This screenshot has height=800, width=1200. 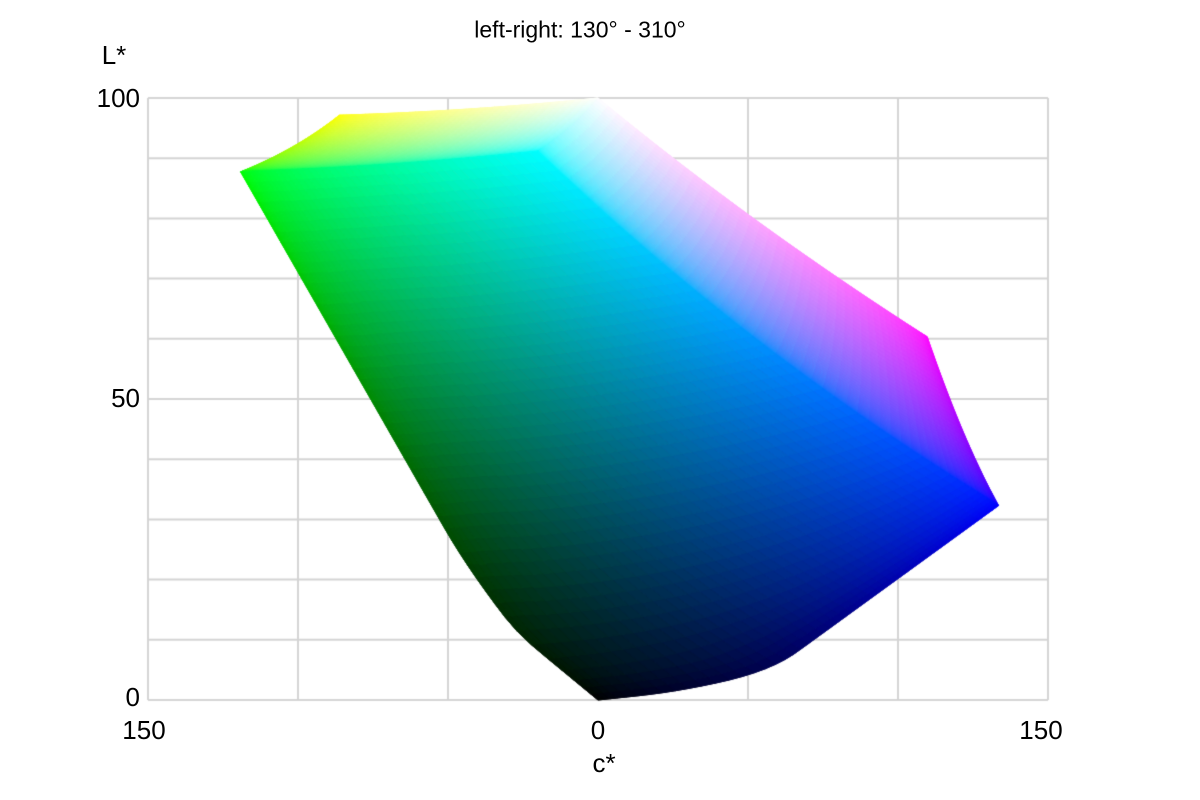 I want to click on x-tick-left-150: 150, so click(x=144, y=730).